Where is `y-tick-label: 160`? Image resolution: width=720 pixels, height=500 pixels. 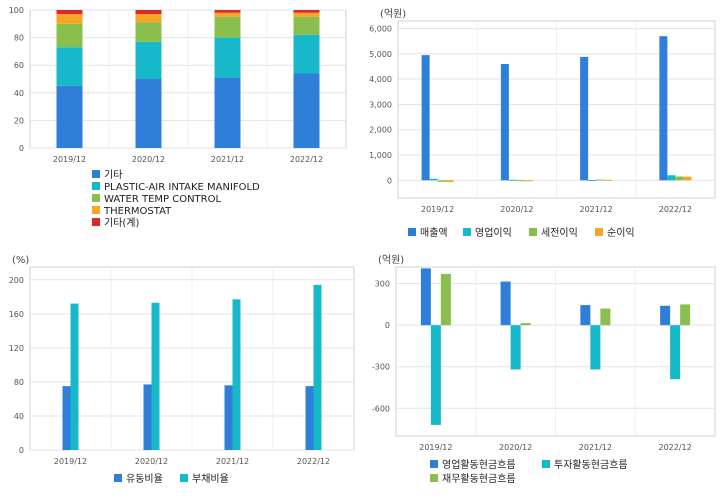
y-tick-label: 160 is located at coordinates (16, 314).